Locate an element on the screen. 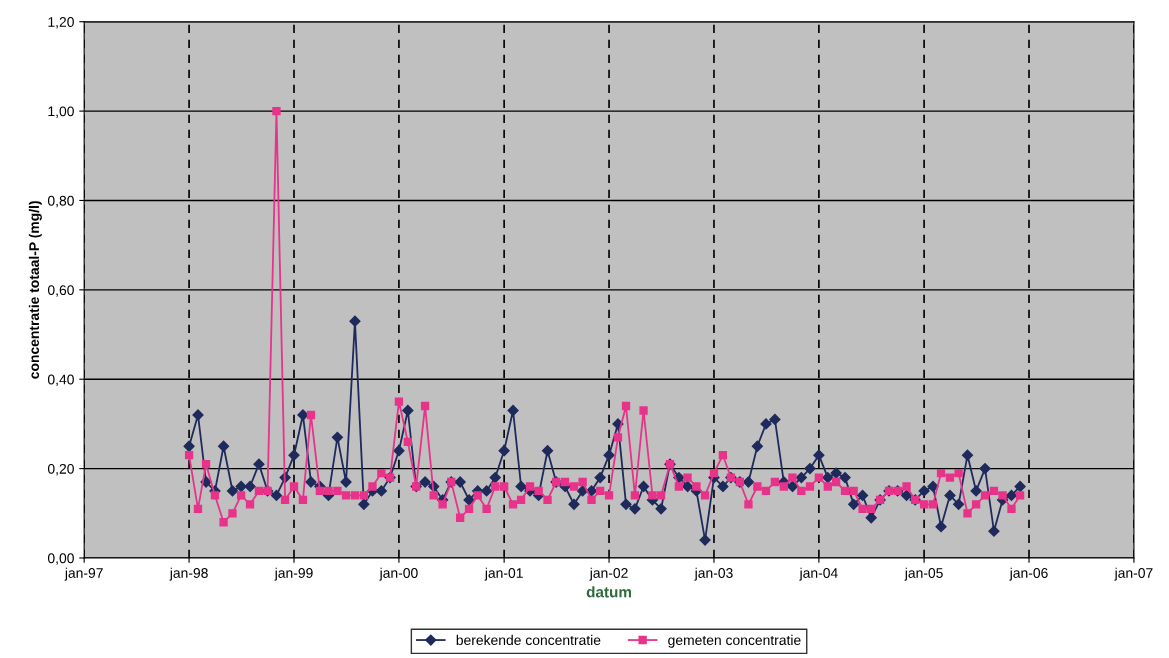 The width and height of the screenshot is (1169, 658). legend-label: gemeten concentratie is located at coordinates (734, 641).